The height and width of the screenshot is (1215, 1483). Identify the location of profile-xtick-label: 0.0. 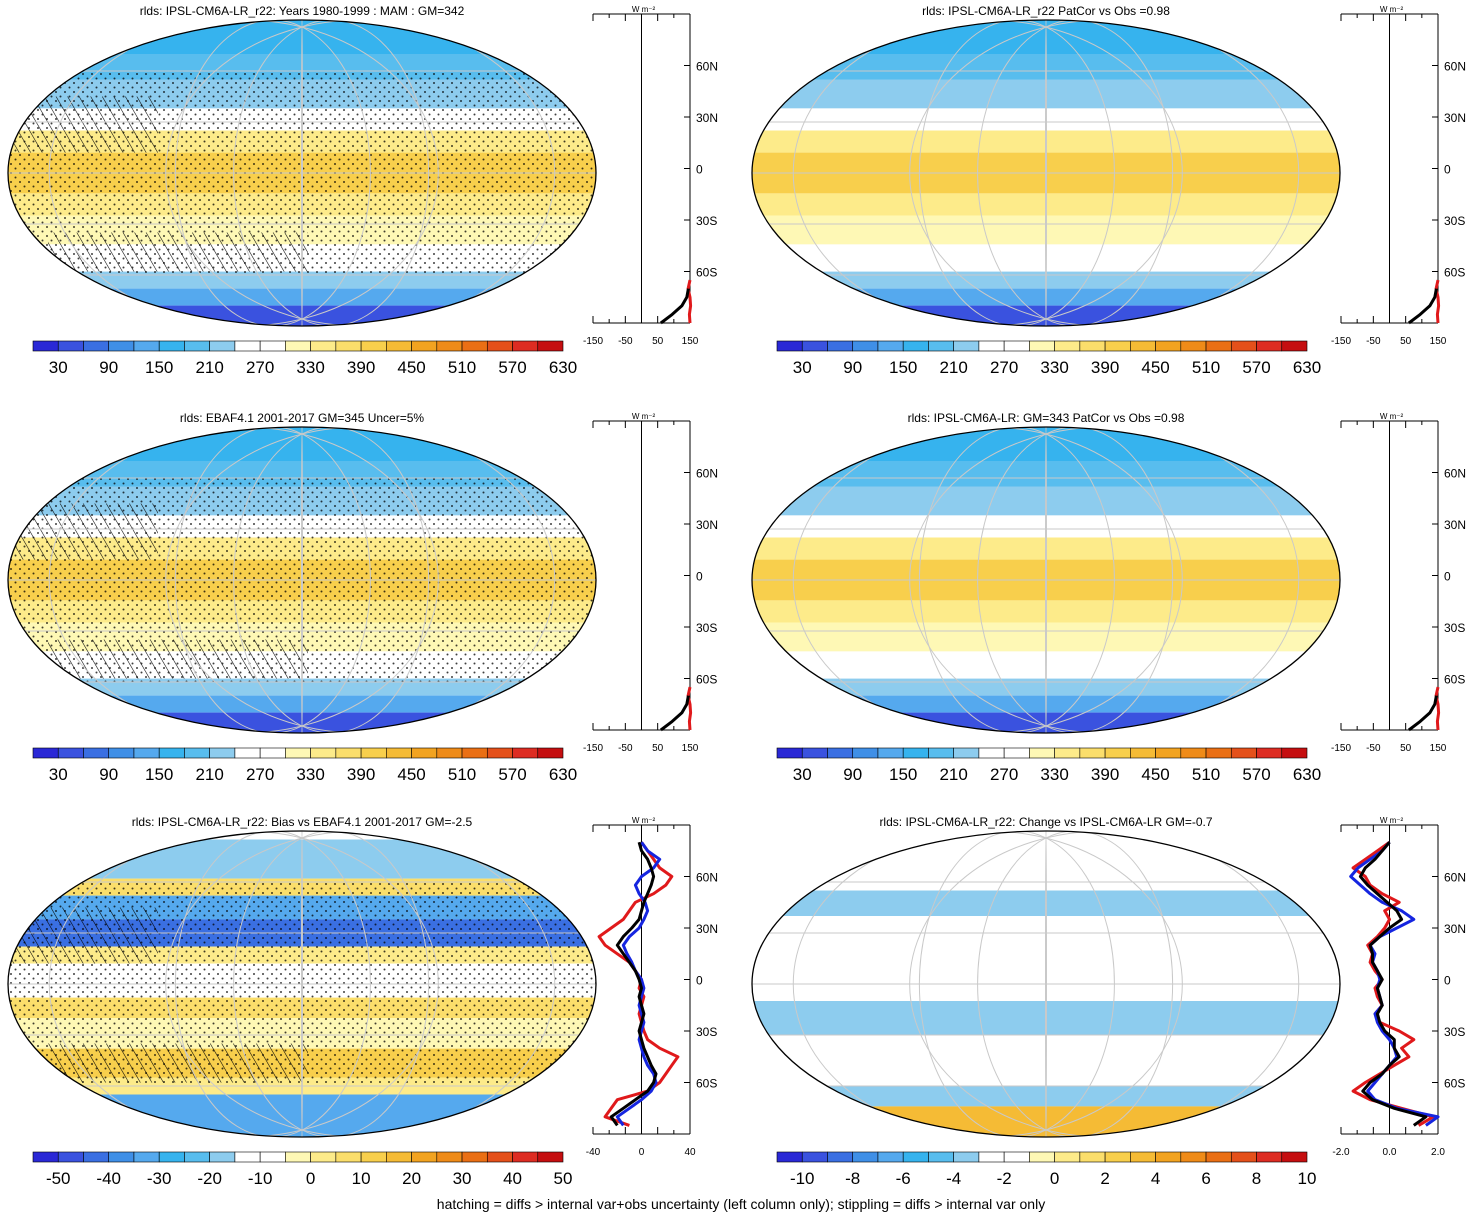
(1390, 1152).